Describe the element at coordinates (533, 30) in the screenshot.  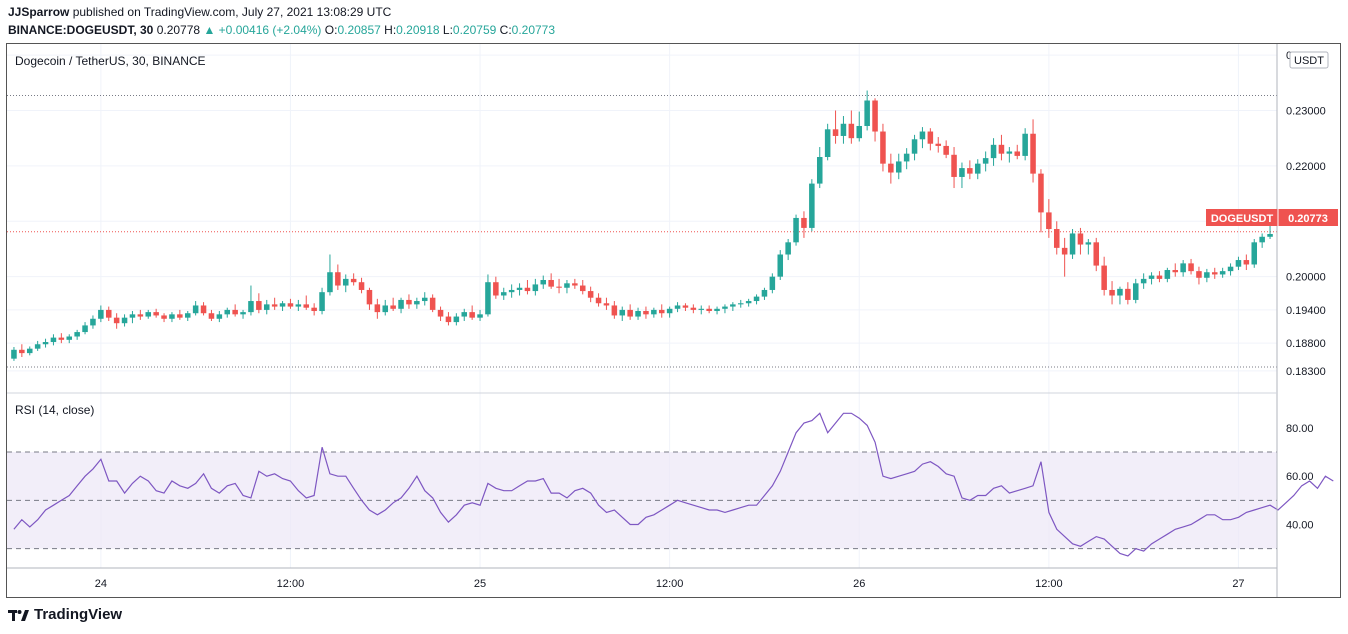
I see `close-value: 0.20773` at that location.